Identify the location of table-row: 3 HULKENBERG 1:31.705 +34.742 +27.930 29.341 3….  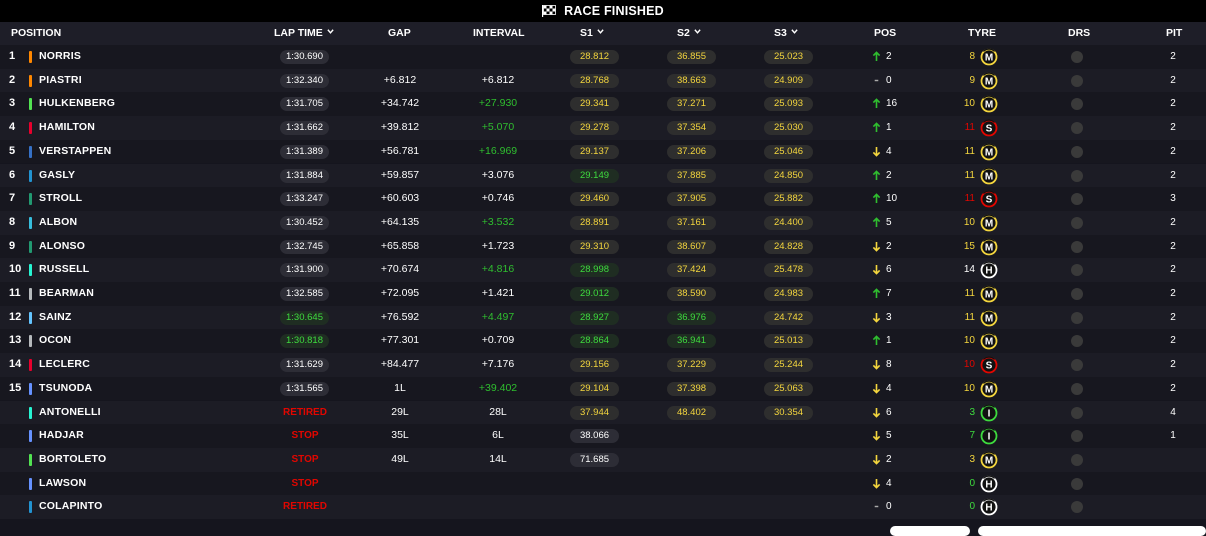
(603, 104).